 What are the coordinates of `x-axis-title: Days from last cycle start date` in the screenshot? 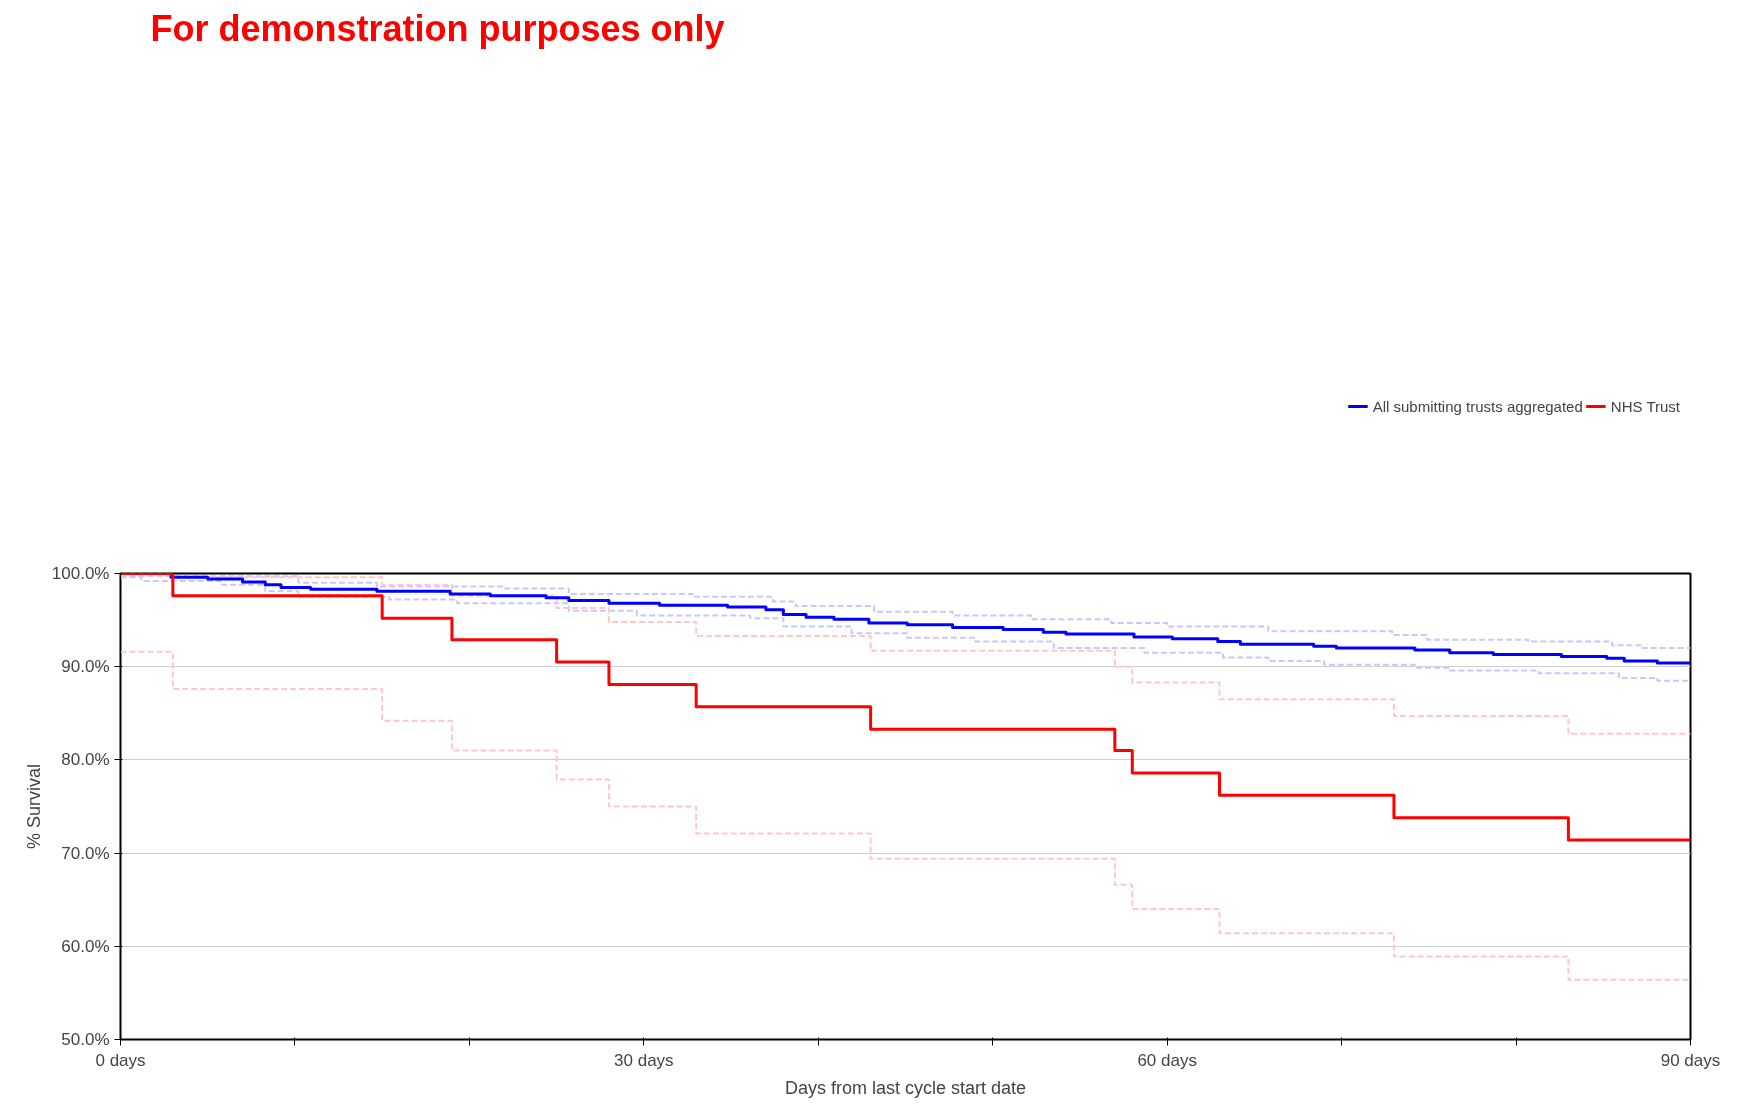 It's located at (905, 1087).